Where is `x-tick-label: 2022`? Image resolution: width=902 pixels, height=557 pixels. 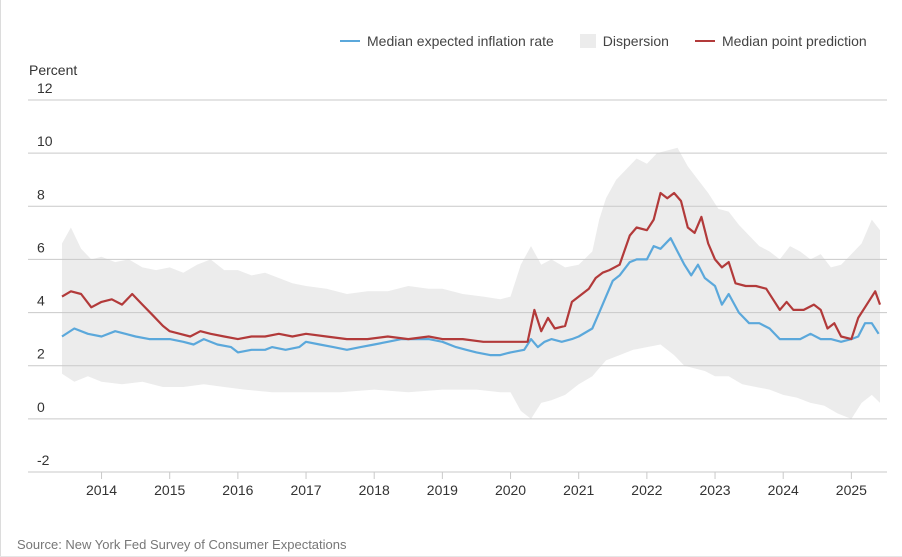
x-tick-label: 2022 is located at coordinates (646, 490).